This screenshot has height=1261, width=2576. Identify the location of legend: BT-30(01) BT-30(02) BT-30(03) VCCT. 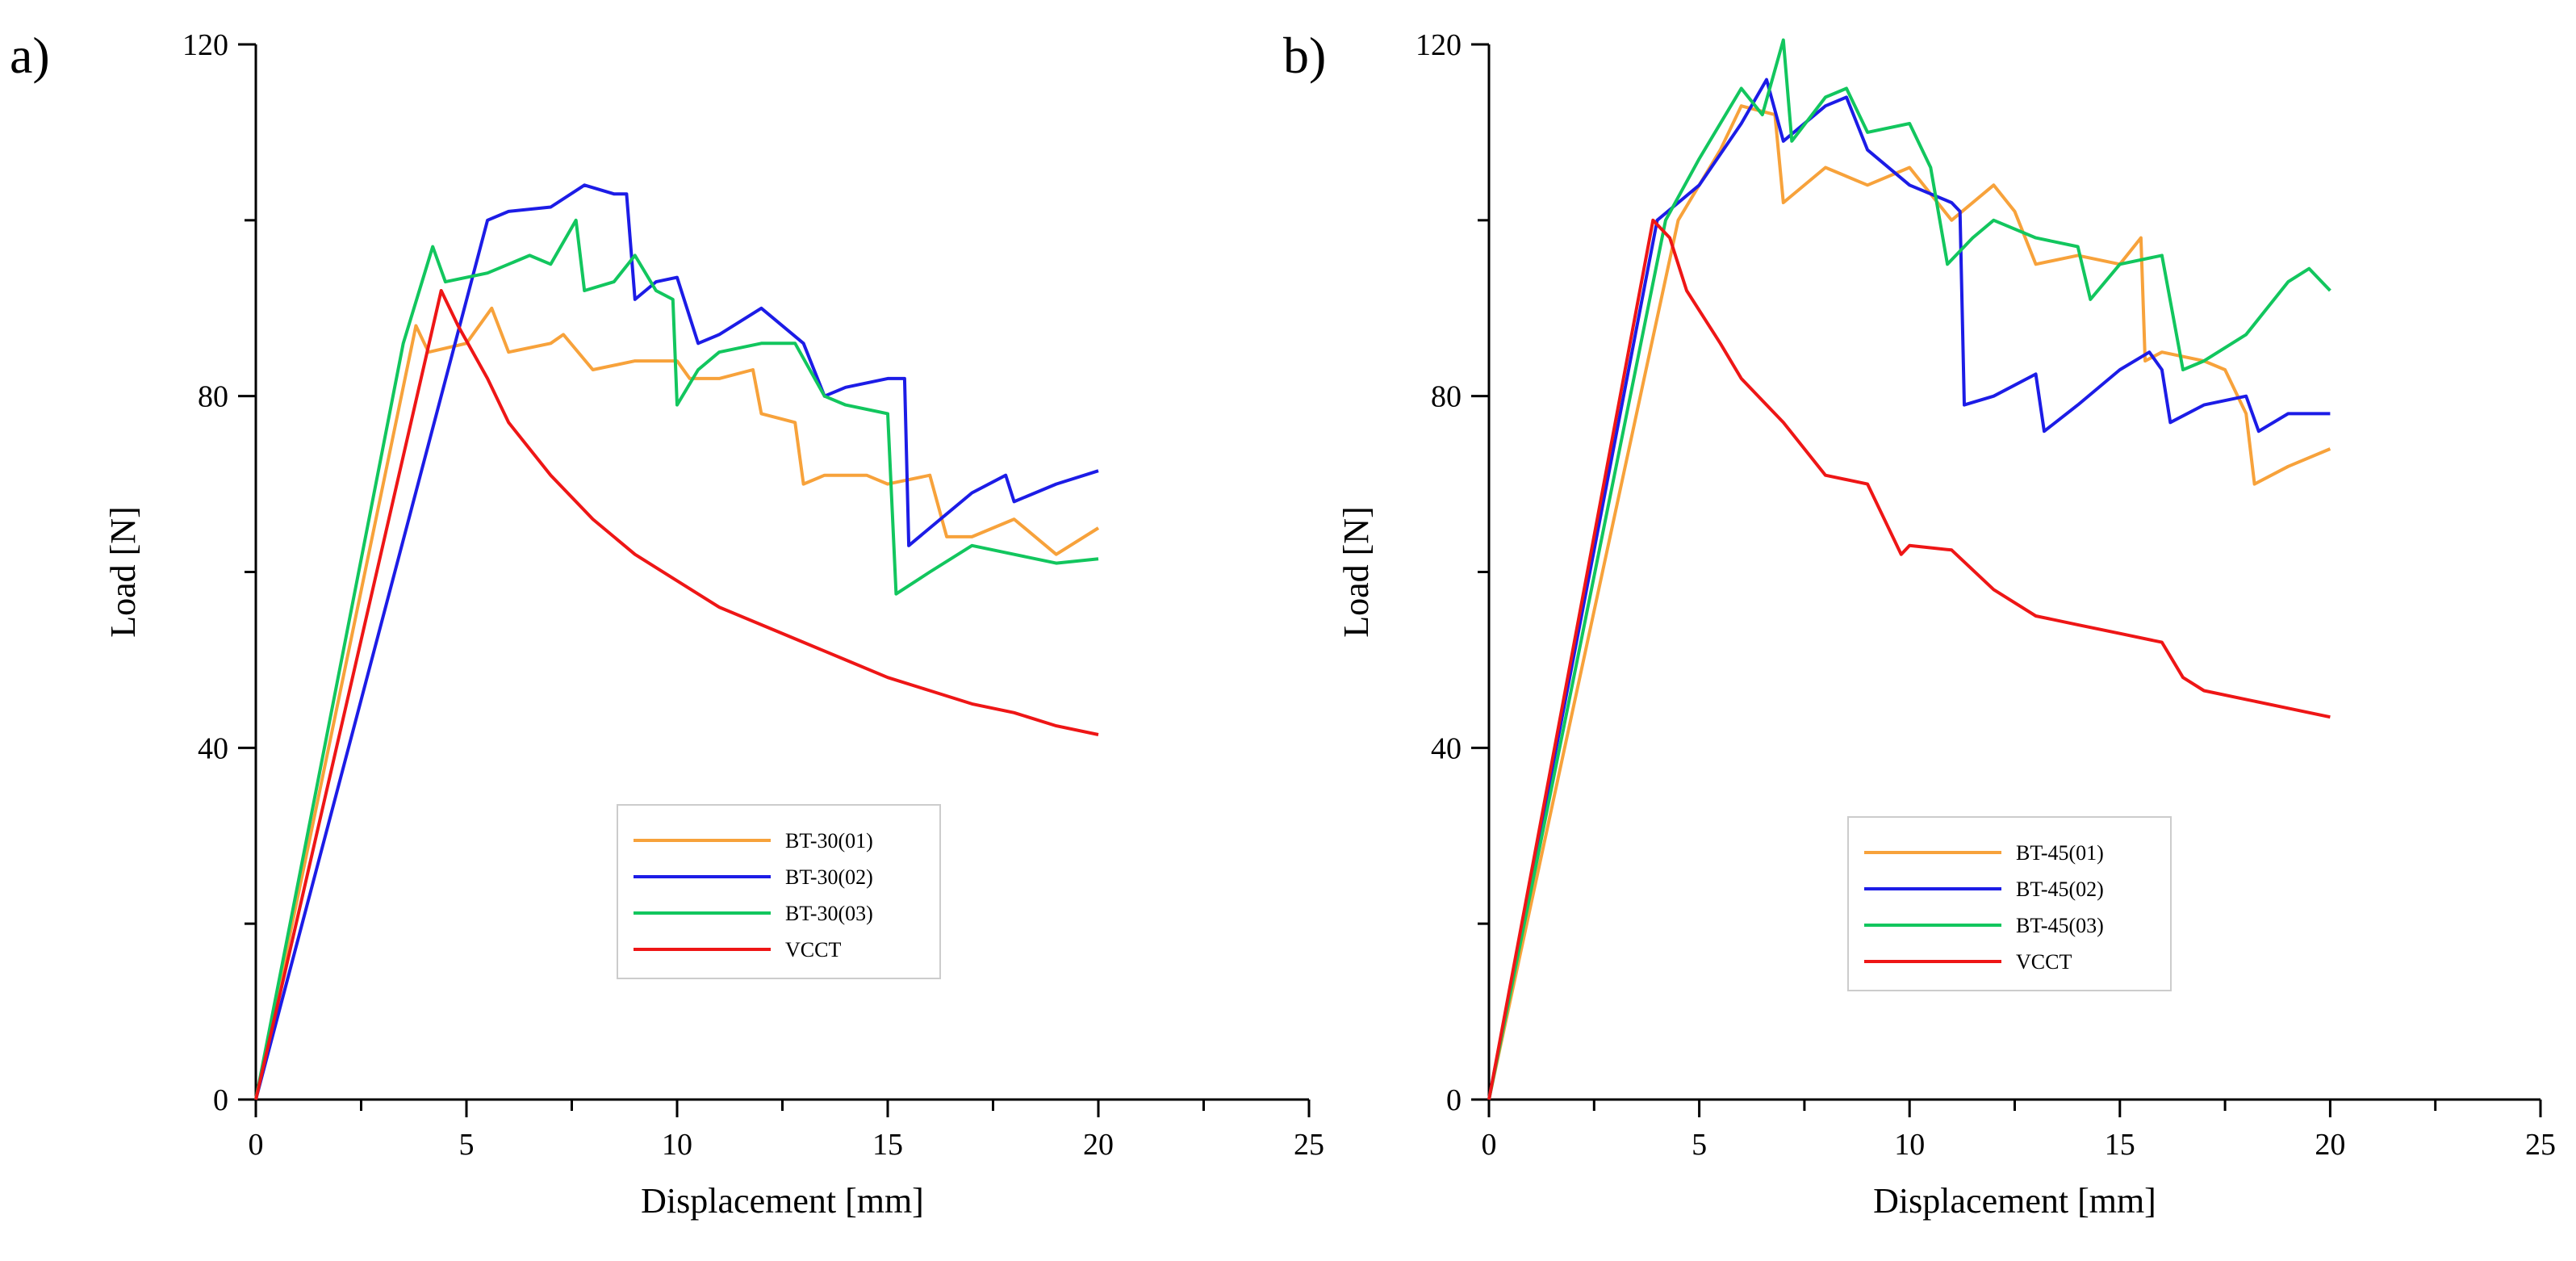
(779, 891).